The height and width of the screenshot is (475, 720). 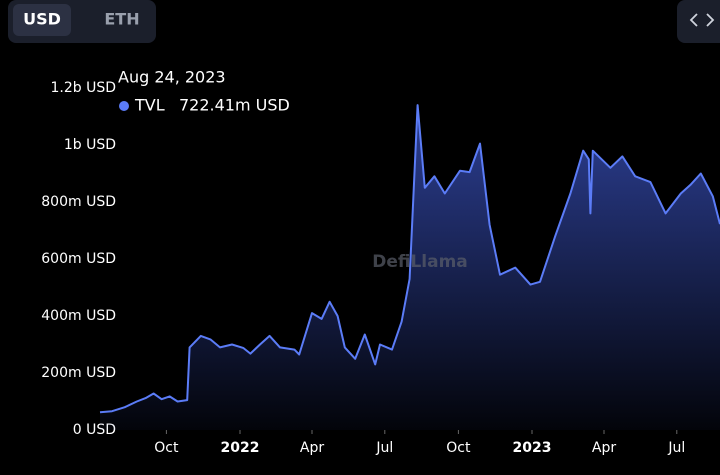 I want to click on x-tick-label: 2022, so click(x=240, y=448).